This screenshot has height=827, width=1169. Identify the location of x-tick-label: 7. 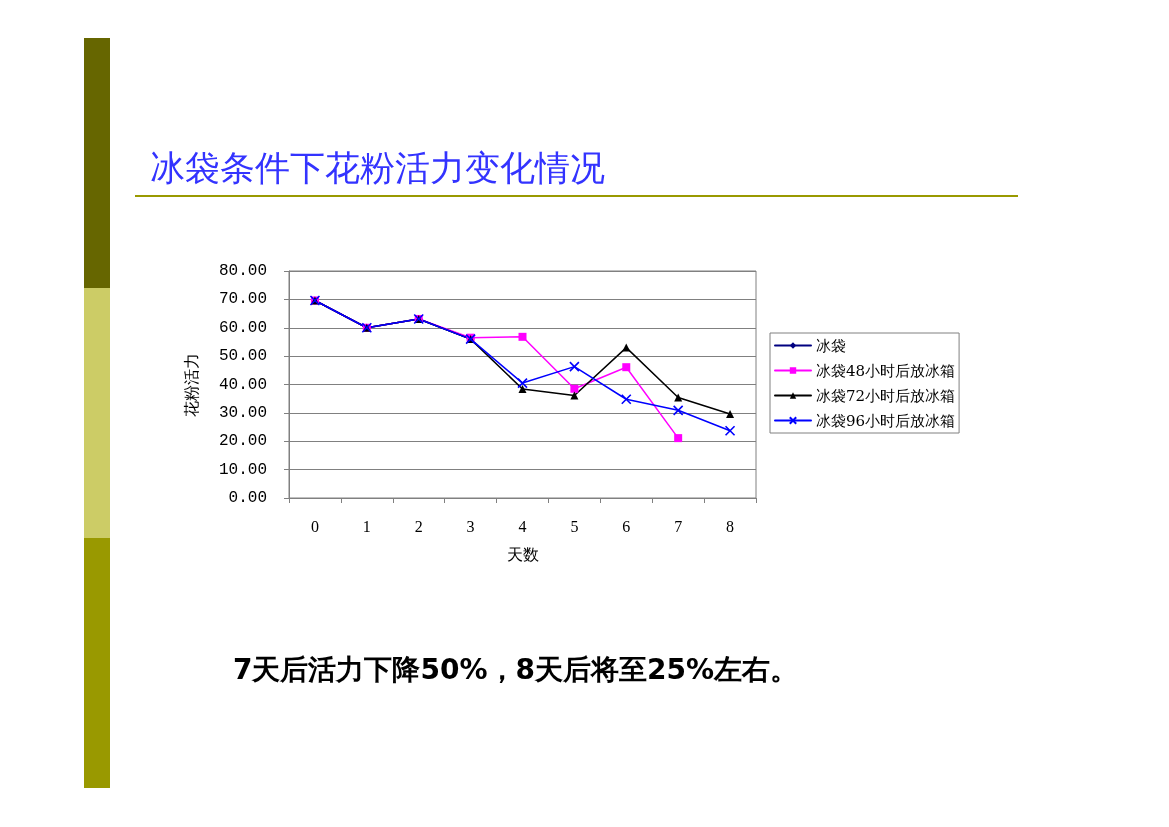
(678, 526).